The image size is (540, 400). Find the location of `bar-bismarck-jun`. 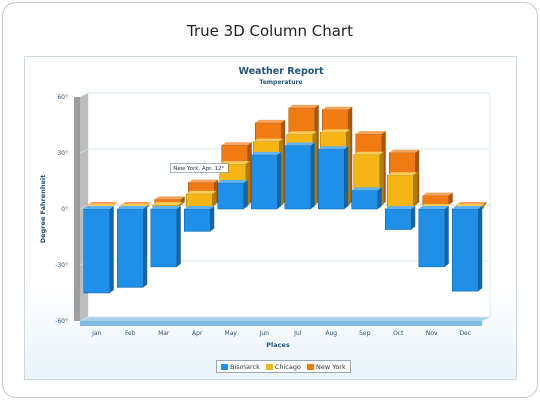

bar-bismarck-jun is located at coordinates (266, 180).